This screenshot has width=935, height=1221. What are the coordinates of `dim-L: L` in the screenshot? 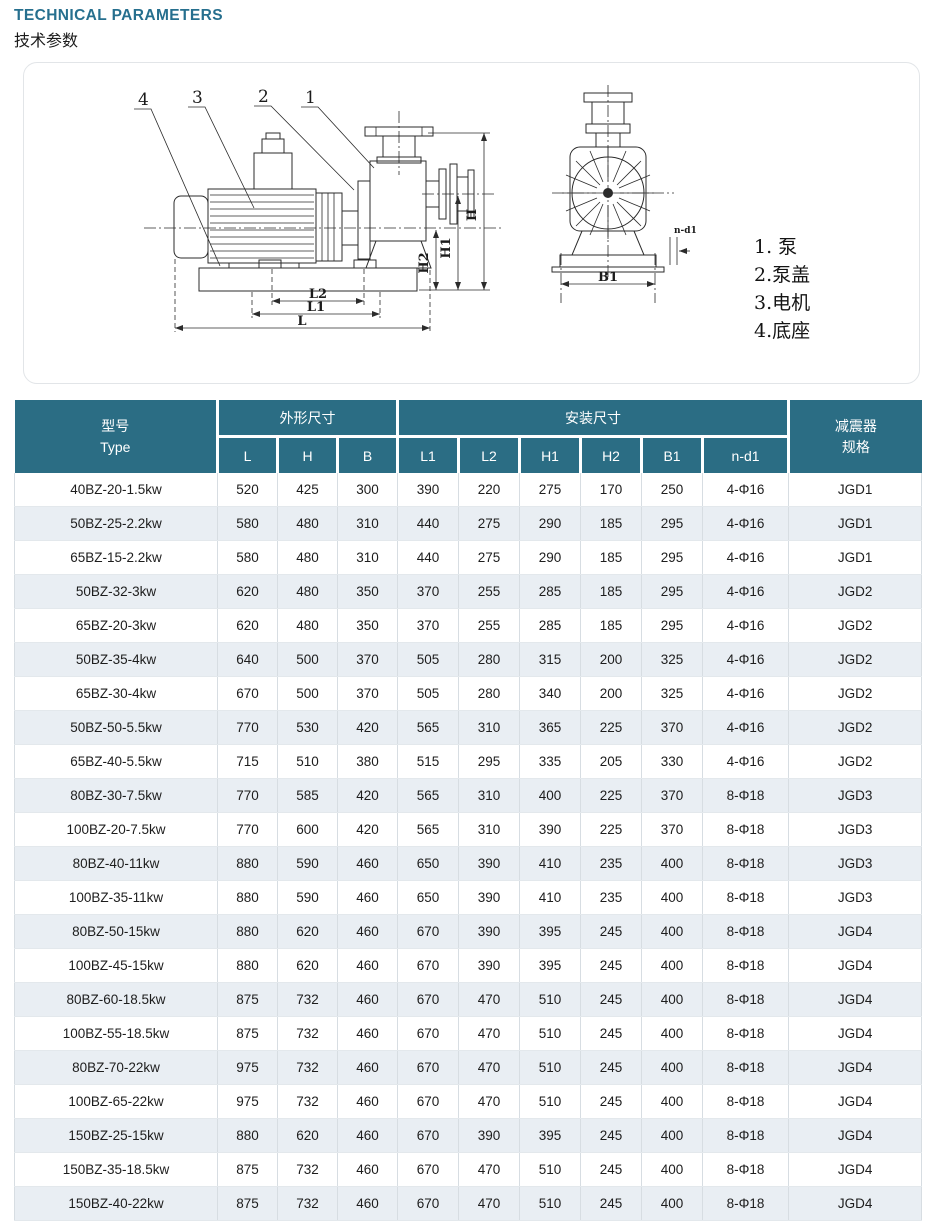 It's located at (301, 321).